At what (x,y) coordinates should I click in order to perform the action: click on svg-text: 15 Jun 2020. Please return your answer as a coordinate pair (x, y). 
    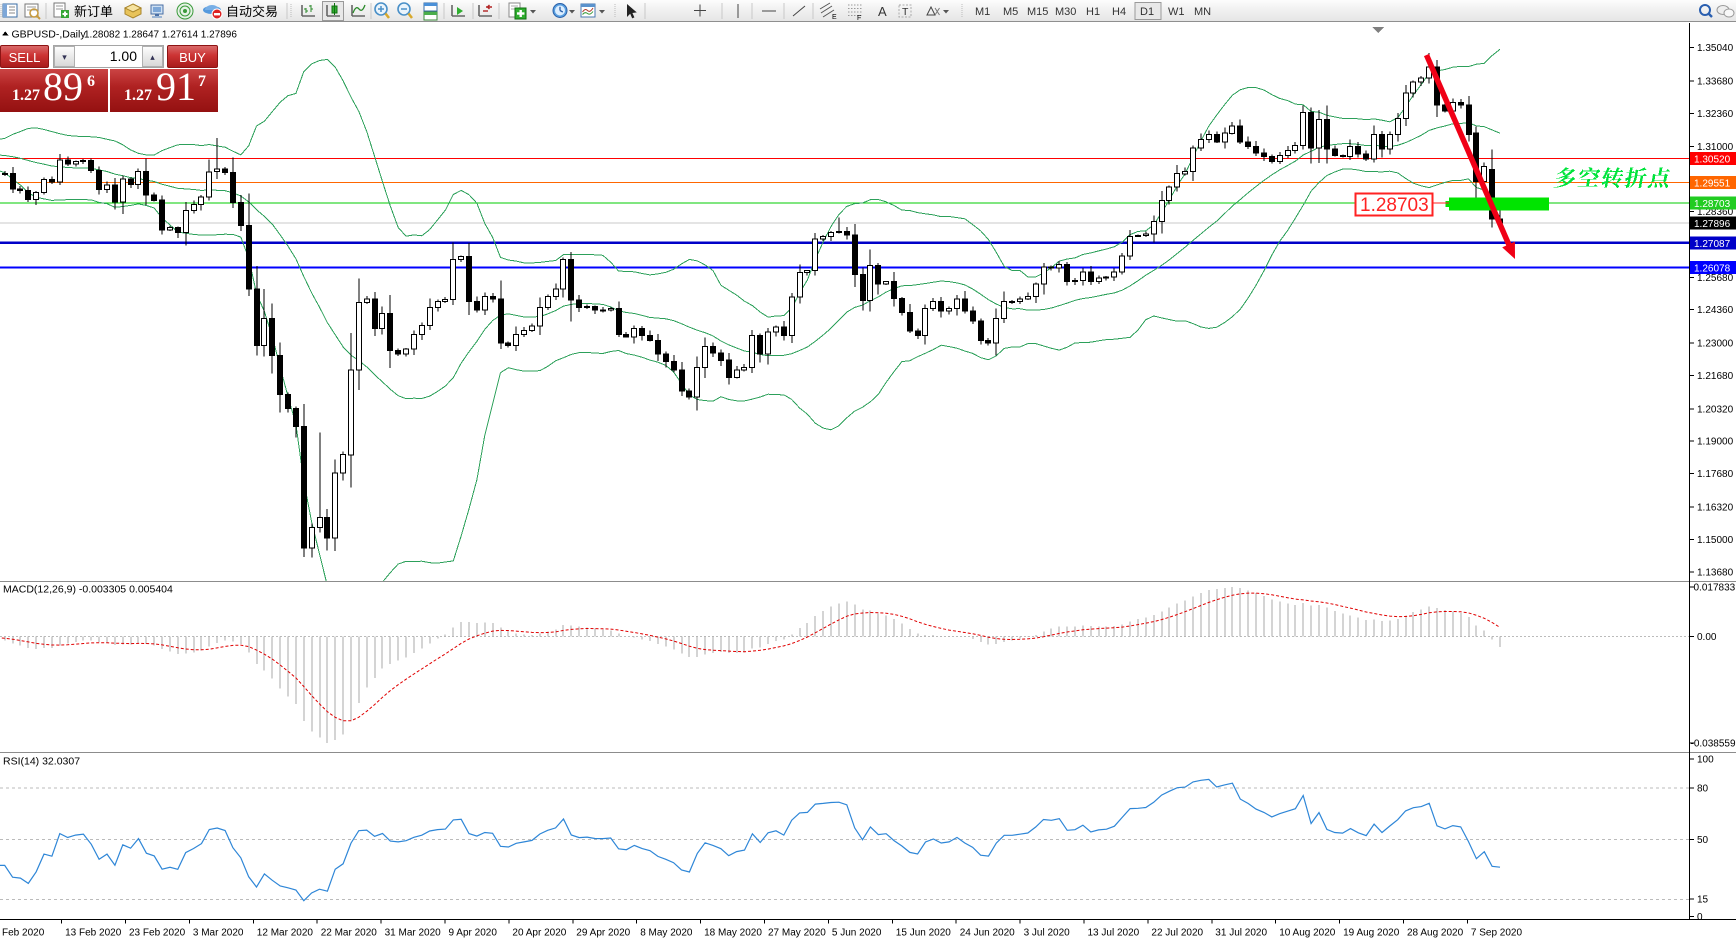
    Looking at the image, I should click on (923, 933).